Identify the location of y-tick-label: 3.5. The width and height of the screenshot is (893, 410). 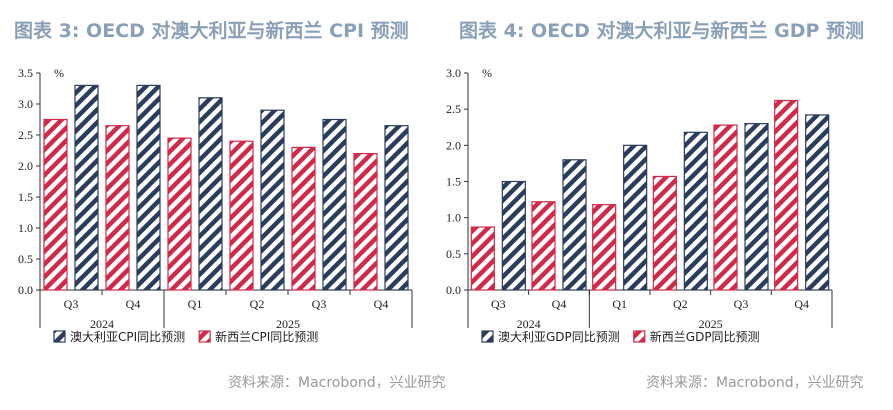
(25, 73).